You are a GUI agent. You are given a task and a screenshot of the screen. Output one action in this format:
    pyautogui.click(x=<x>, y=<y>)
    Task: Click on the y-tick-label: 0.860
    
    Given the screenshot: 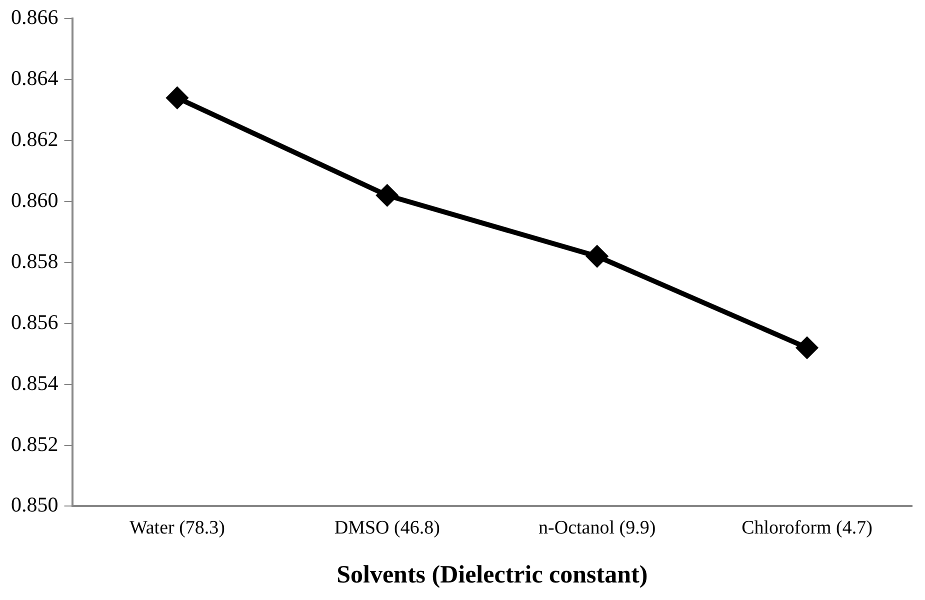 What is the action you would take?
    pyautogui.click(x=34, y=200)
    